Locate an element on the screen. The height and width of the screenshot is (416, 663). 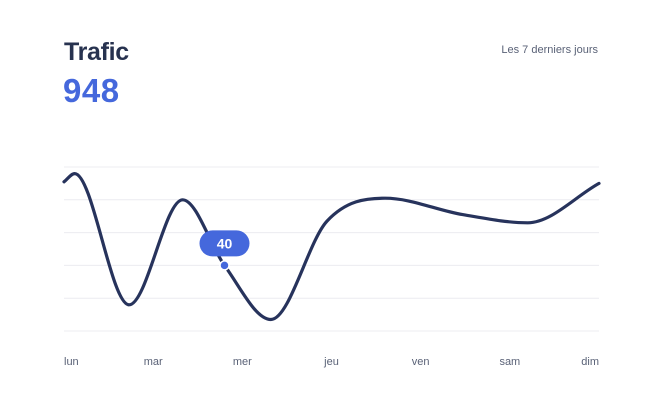
x-tick-label-jeu: jeu is located at coordinates (331, 362).